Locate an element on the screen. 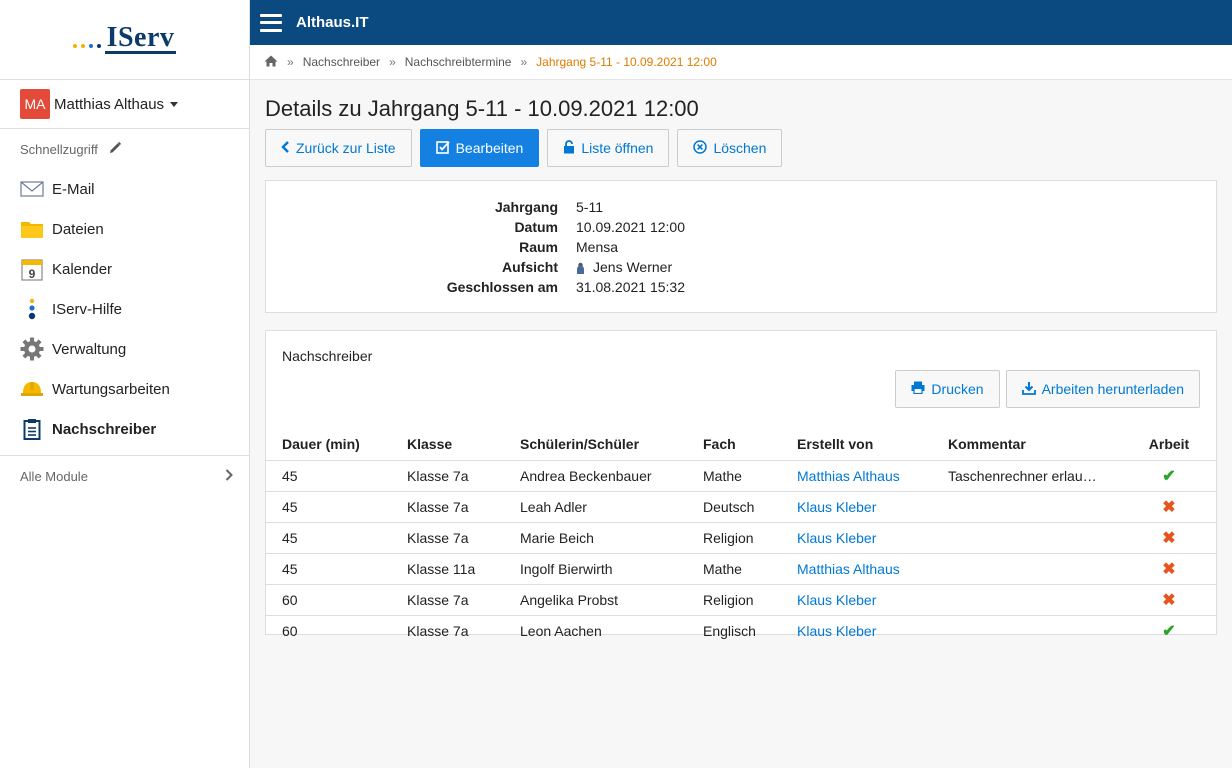 The image size is (1232, 768). svg-text: 9 is located at coordinates (32, 274).